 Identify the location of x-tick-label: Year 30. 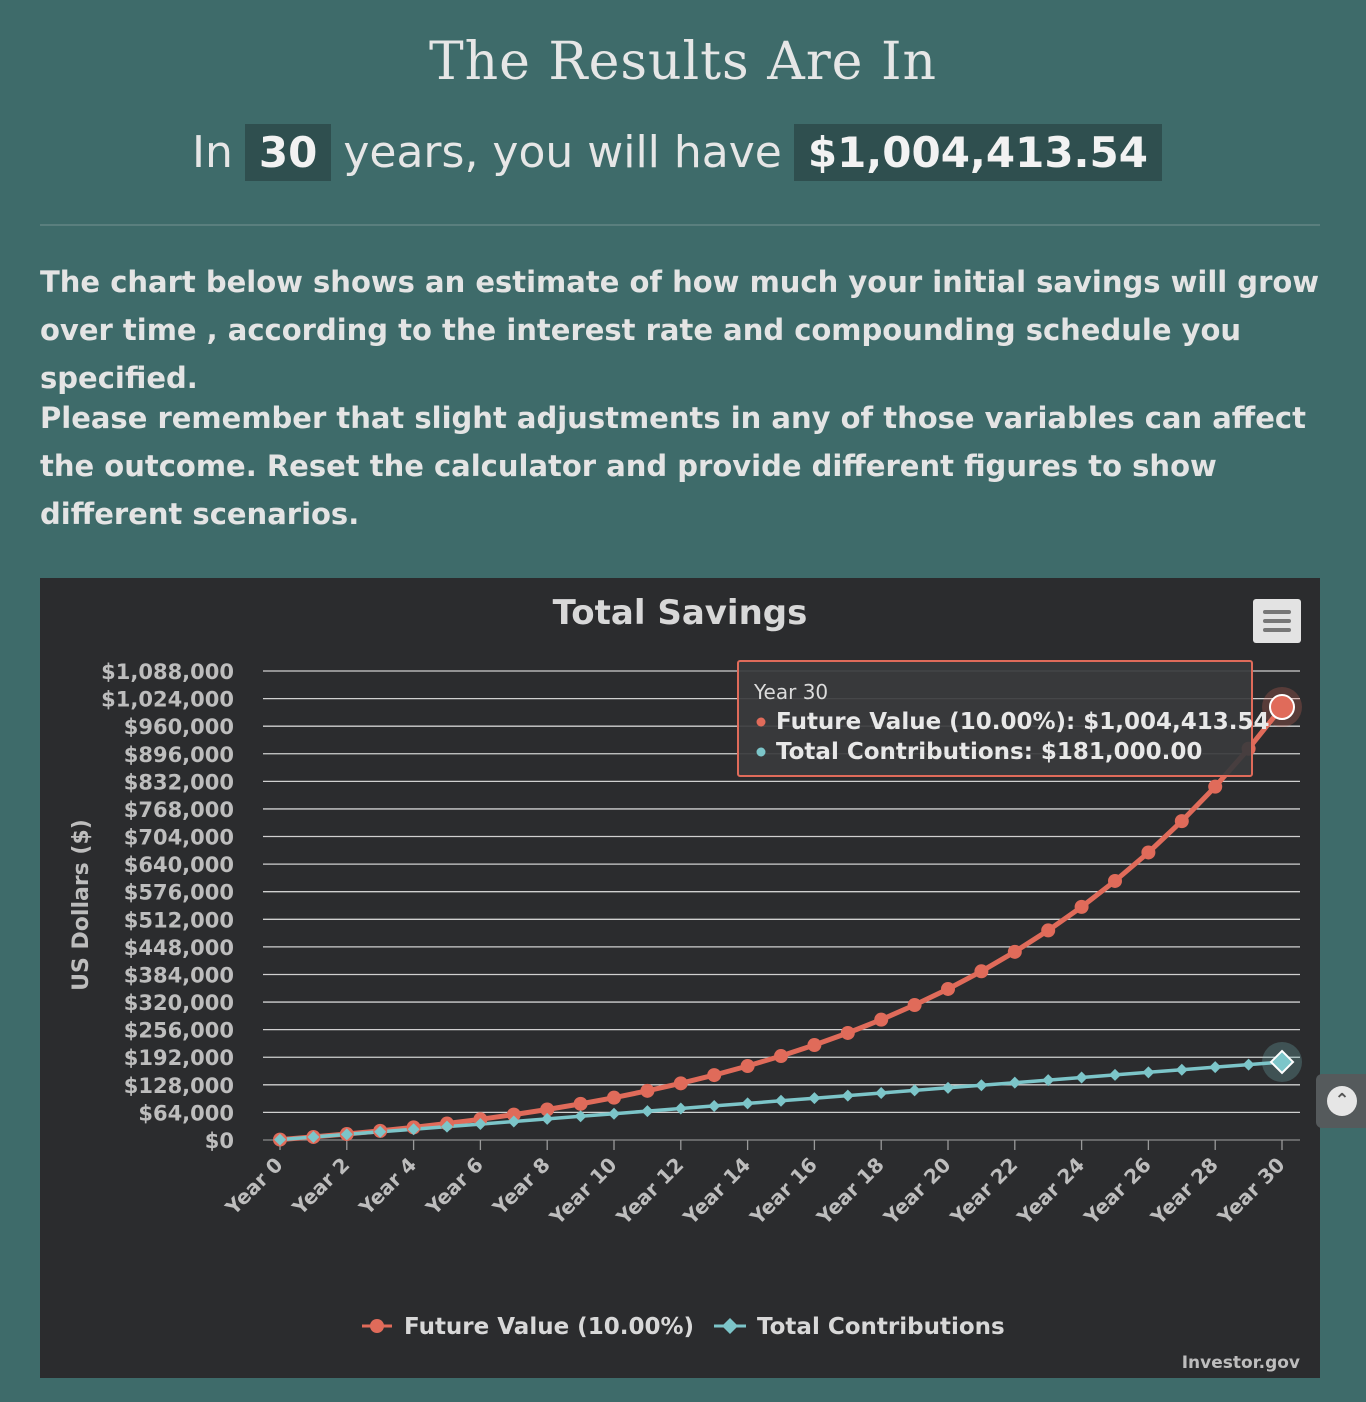
(1250, 1191).